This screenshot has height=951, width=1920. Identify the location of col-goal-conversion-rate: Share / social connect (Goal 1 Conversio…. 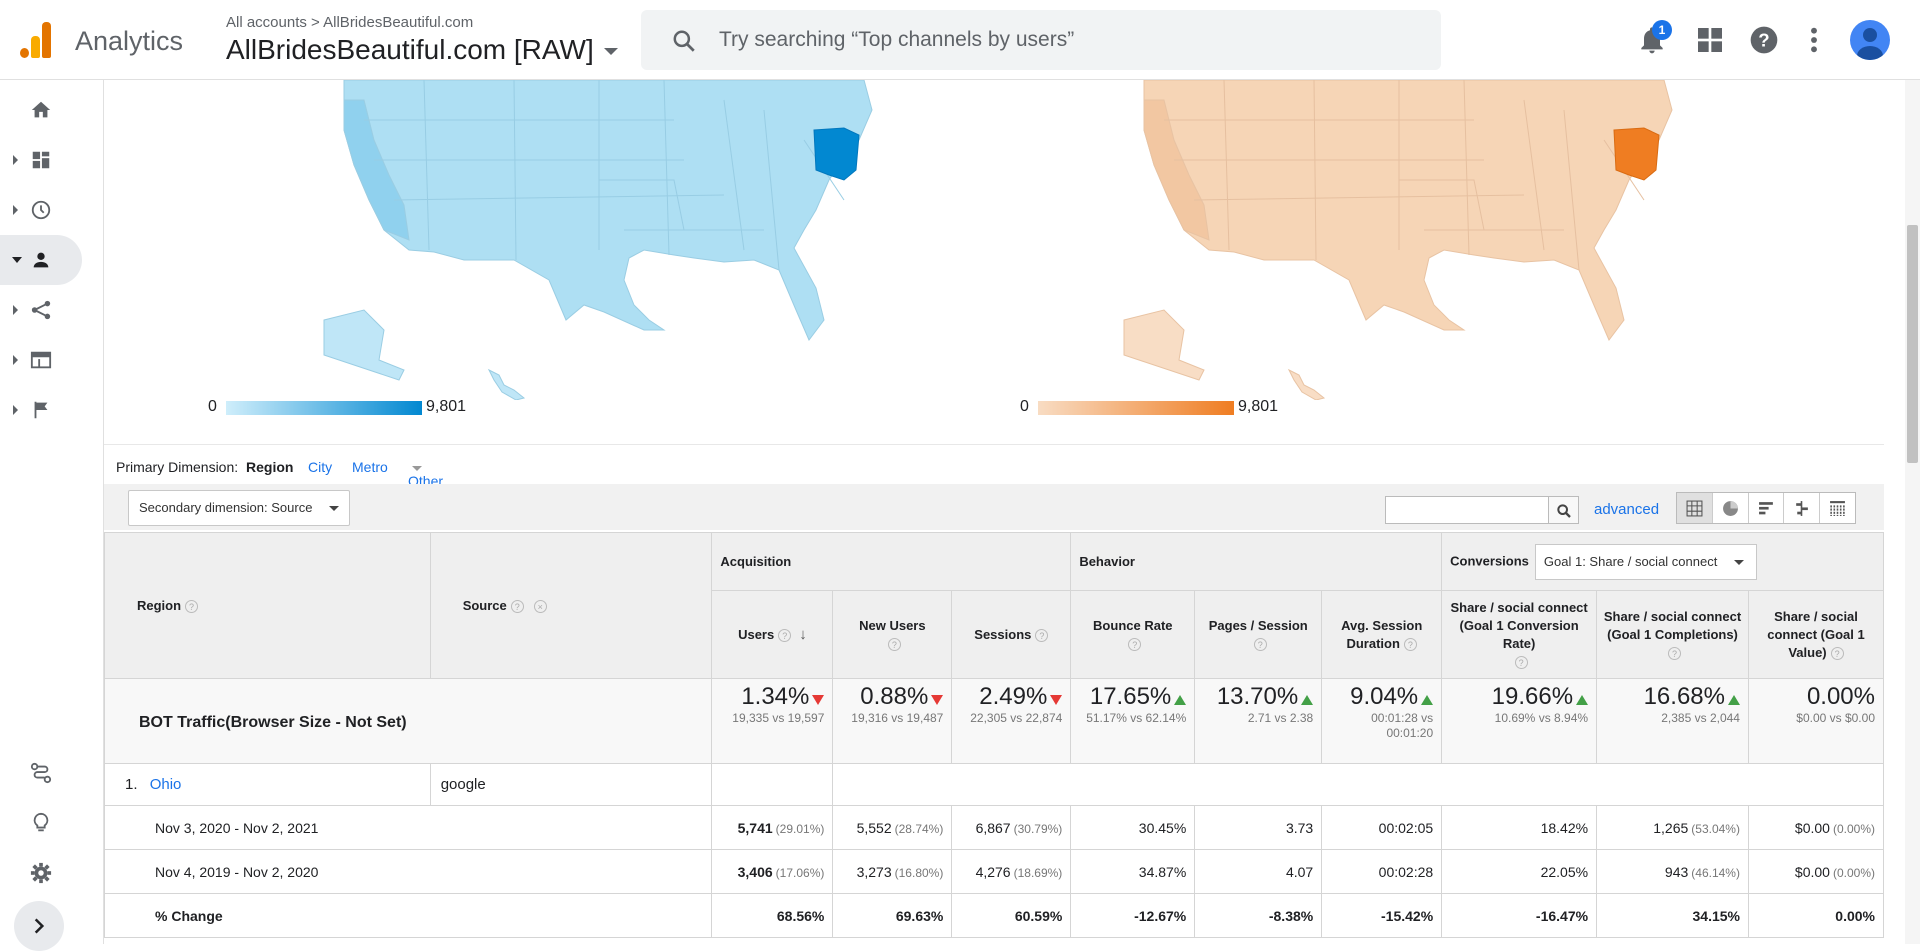
(1519, 634).